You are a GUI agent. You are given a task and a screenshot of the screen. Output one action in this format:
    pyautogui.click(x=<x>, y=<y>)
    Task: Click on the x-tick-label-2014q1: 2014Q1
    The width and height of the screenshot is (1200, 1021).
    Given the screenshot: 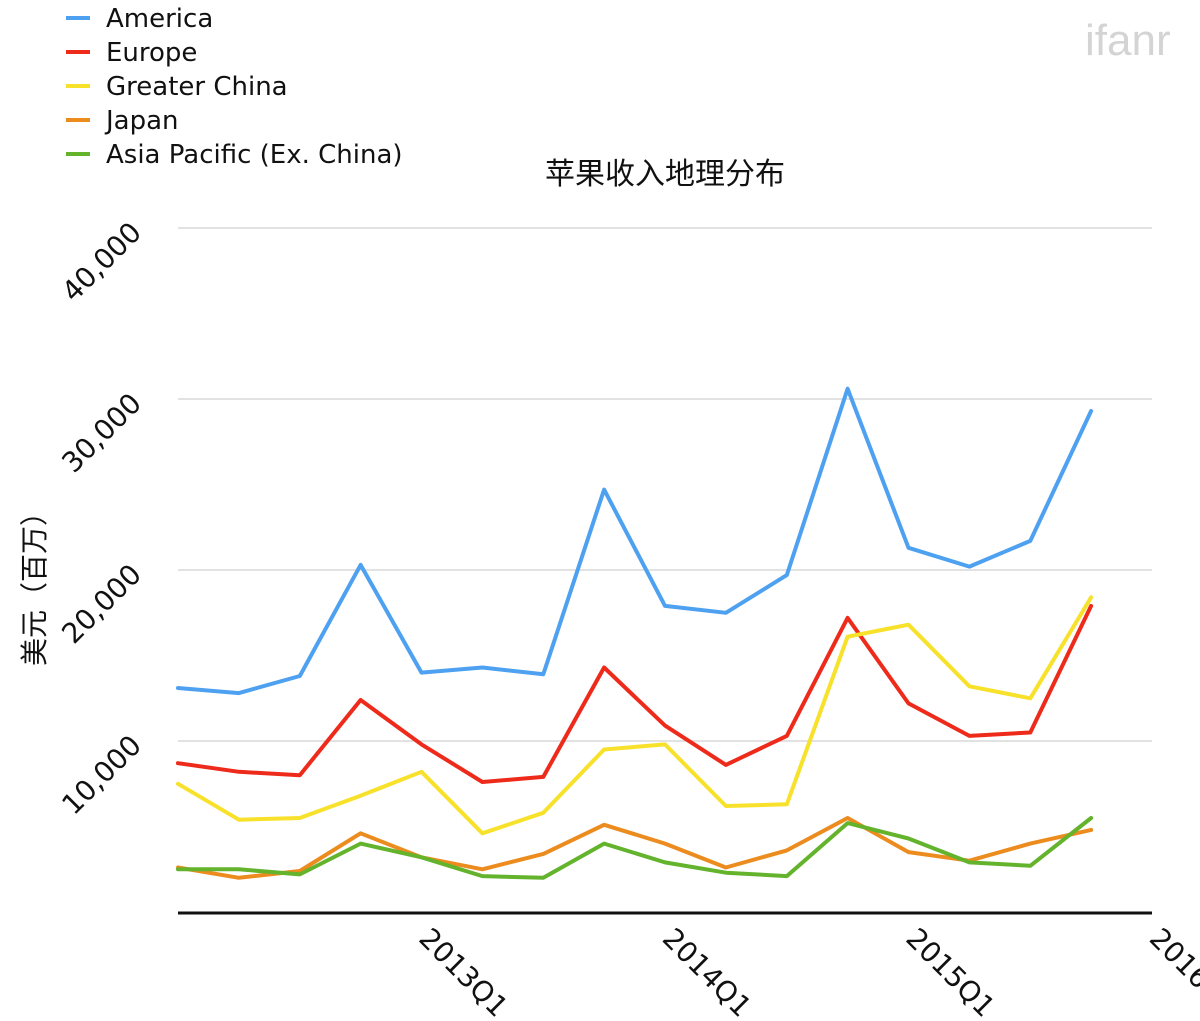 What is the action you would take?
    pyautogui.click(x=707, y=971)
    